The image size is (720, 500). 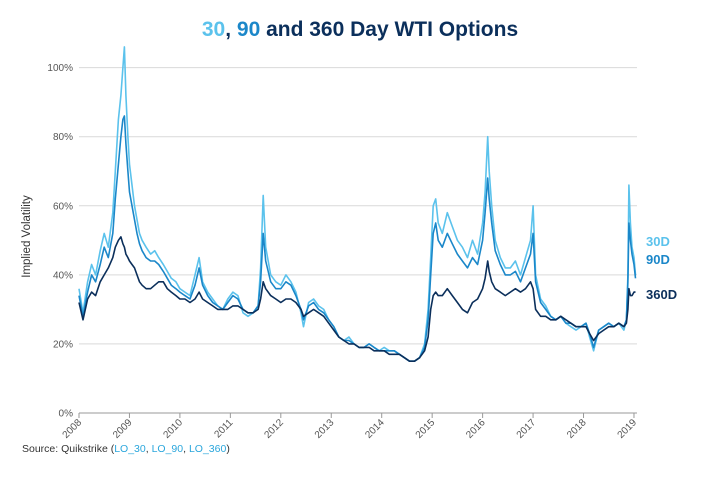 I want to click on x-tick-label: 2018, so click(x=577, y=429).